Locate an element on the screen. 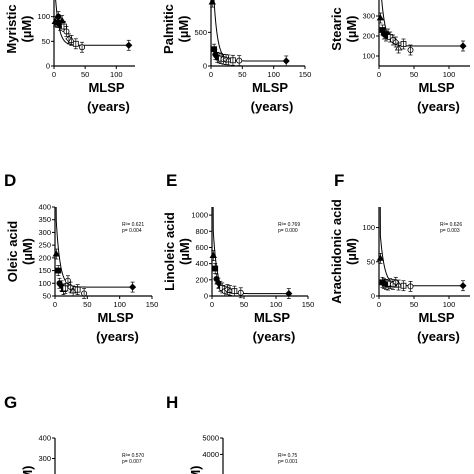 Image resolution: width=474 pixels, height=474 pixels. y-tick-label: 350 is located at coordinates (44, 219).